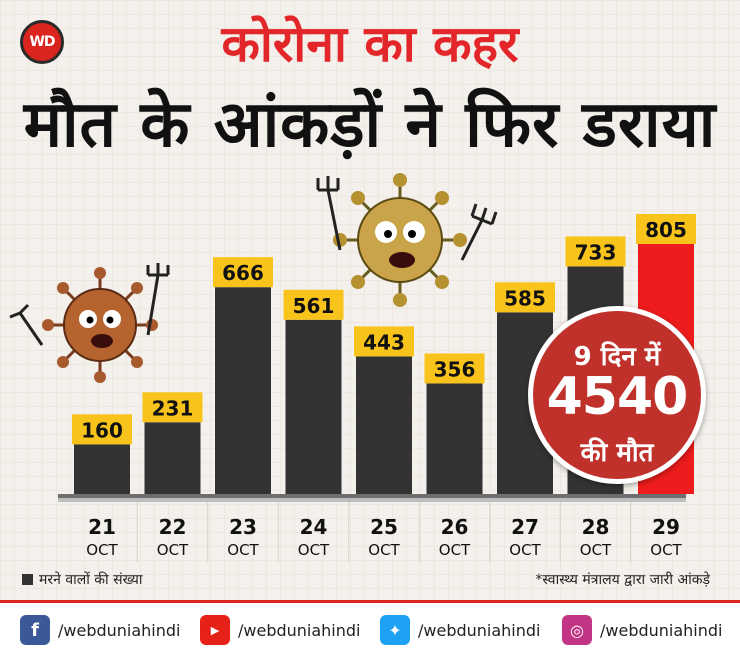 Image resolution: width=740 pixels, height=652 pixels. What do you see at coordinates (577, 630) in the screenshot?
I see `instagram-icon: ◎` at bounding box center [577, 630].